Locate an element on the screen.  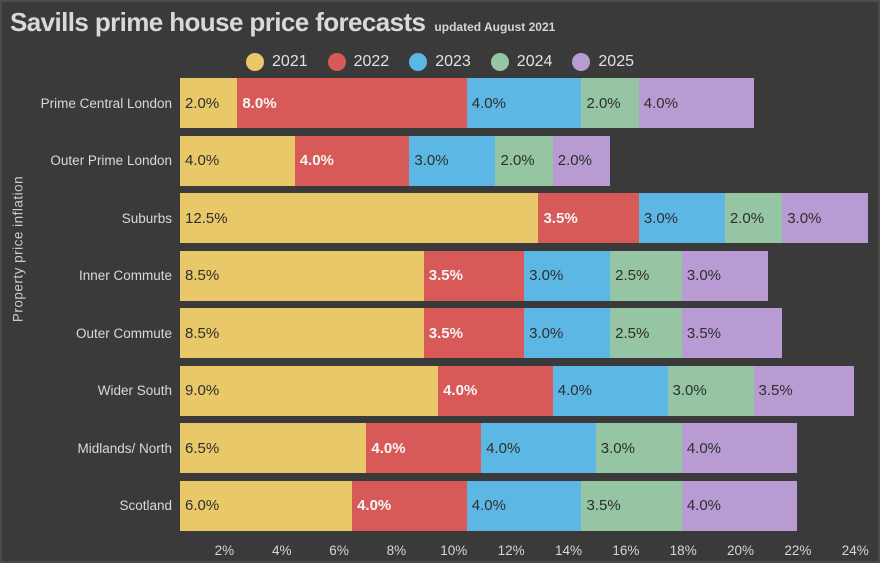
legend-item-2023: 2023 is located at coordinates (440, 62).